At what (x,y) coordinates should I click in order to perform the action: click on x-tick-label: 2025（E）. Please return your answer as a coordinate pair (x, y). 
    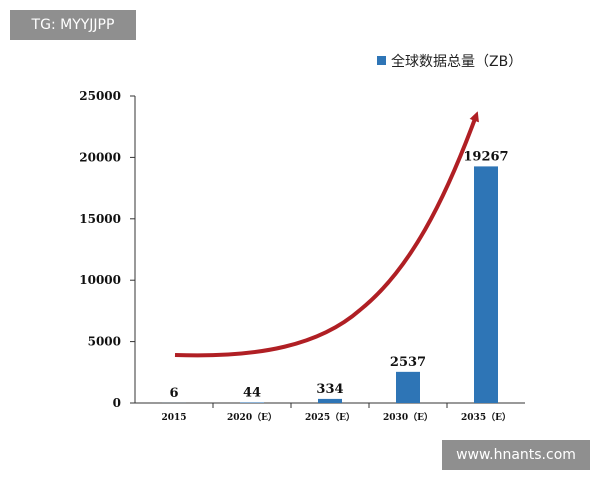
    Looking at the image, I should click on (330, 417).